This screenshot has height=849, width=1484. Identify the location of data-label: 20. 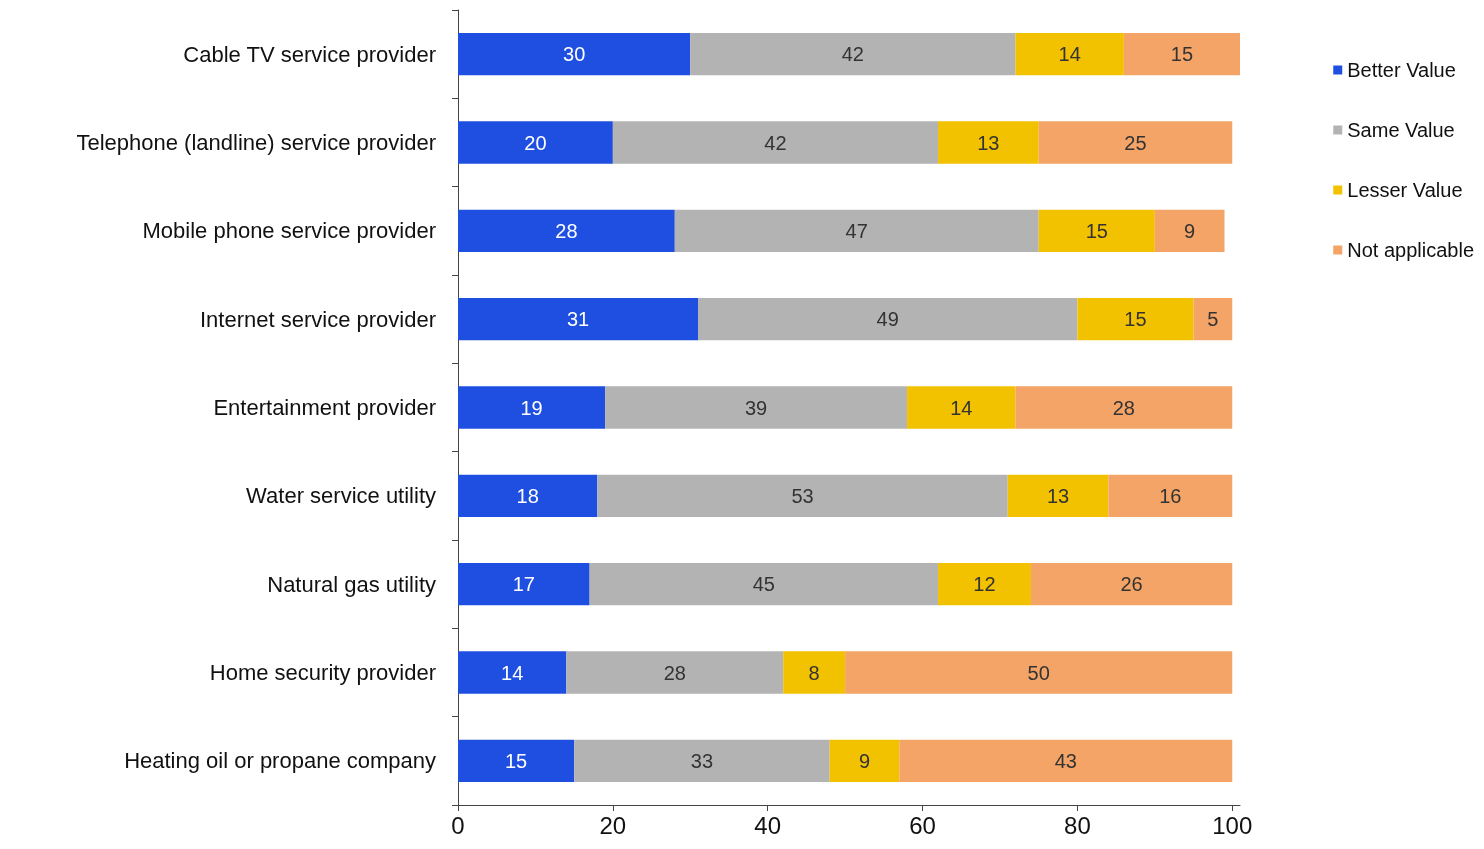
(535, 142).